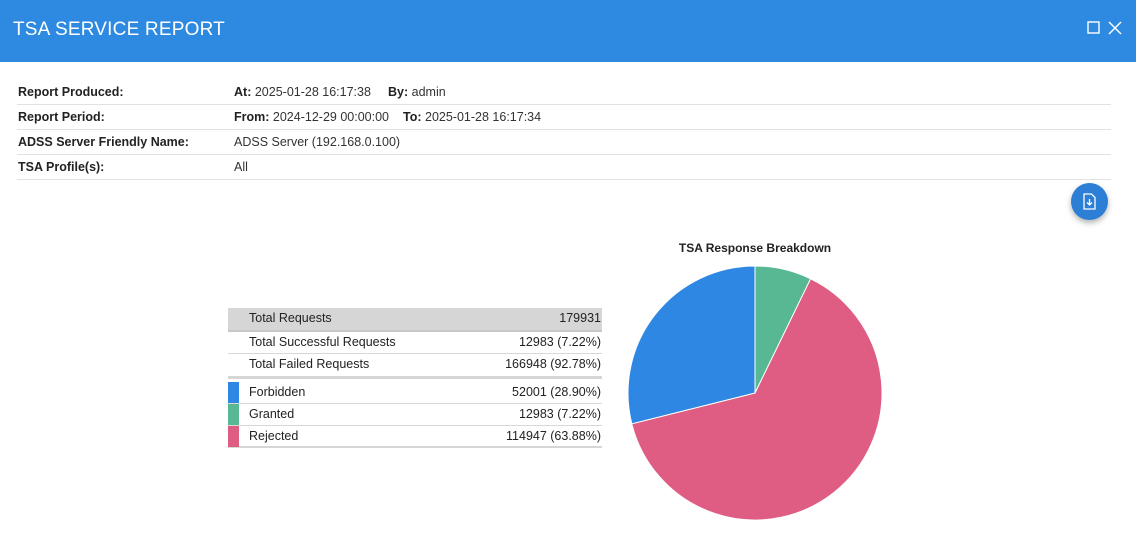  Describe the element at coordinates (272, 414) in the screenshot. I see `granted-label: Granted` at that location.